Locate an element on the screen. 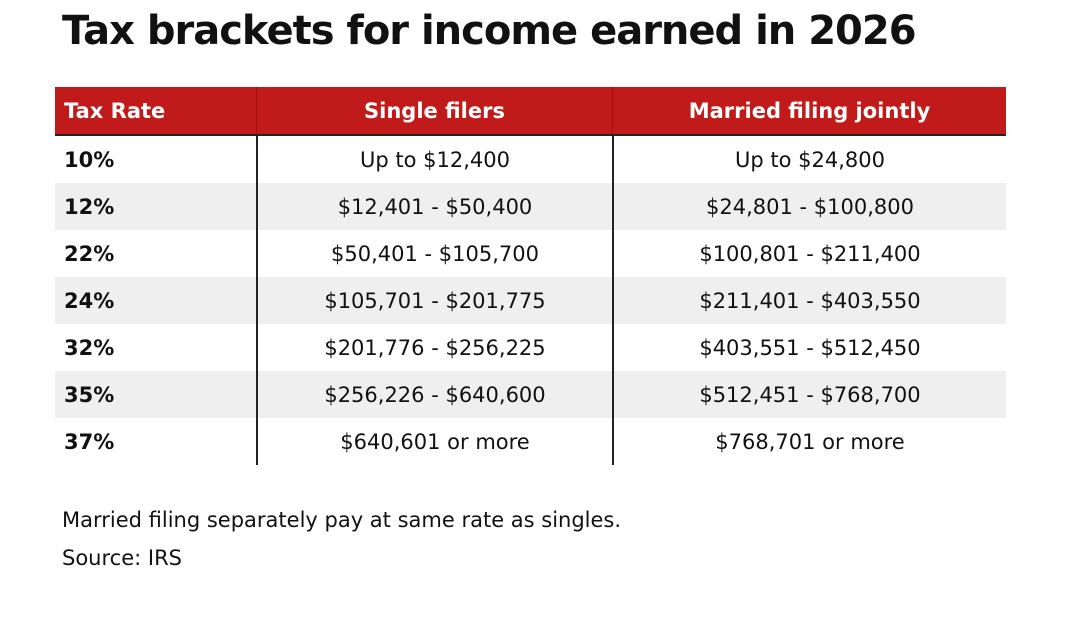 This screenshot has height=641, width=1080. table-cell: 35% is located at coordinates (89, 394).